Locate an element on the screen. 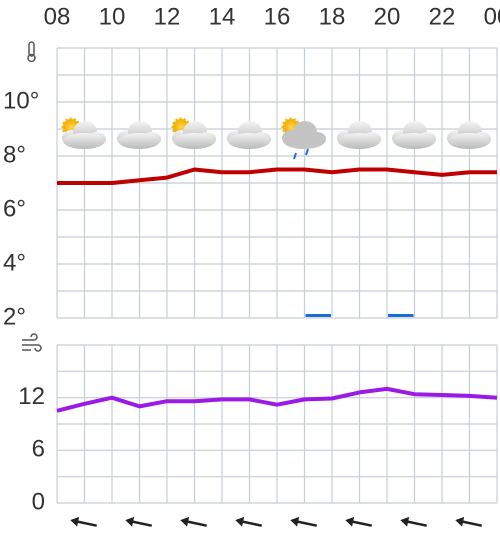  x-tick-label: 16 is located at coordinates (277, 16).